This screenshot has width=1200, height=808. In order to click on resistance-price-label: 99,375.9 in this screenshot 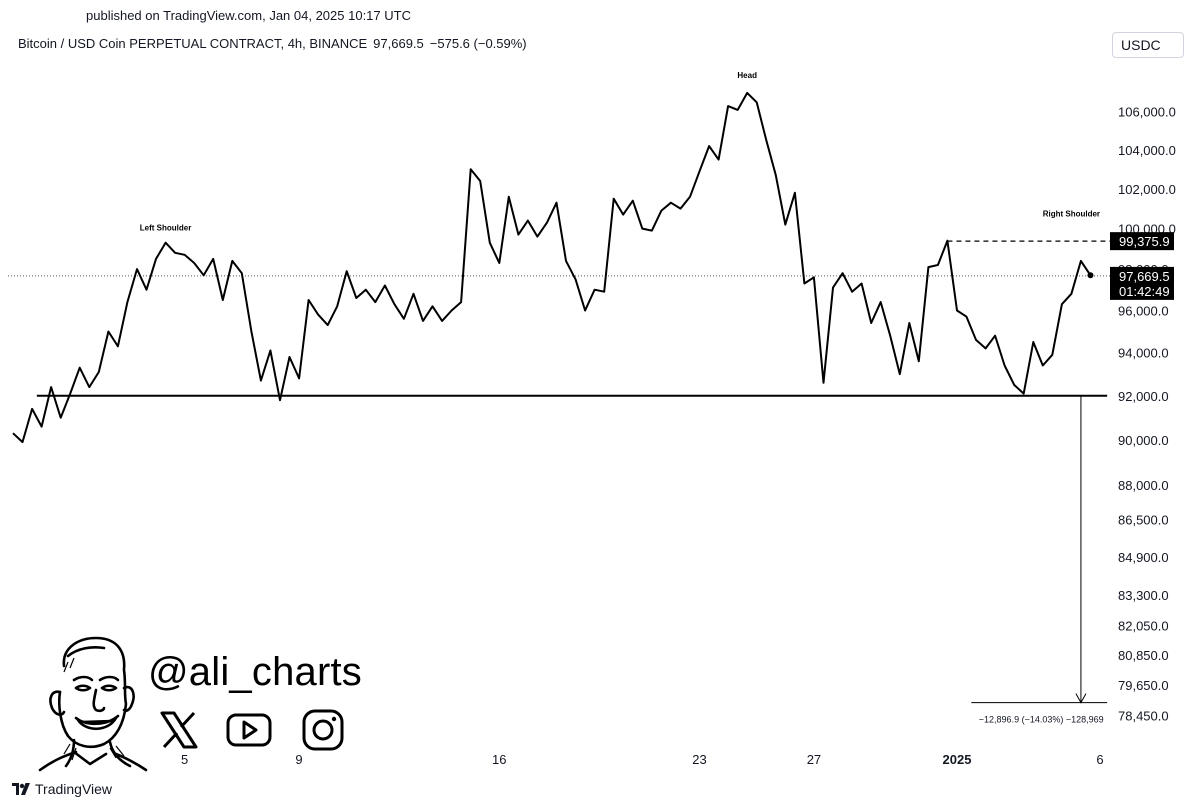, I will do `click(1144, 241)`.